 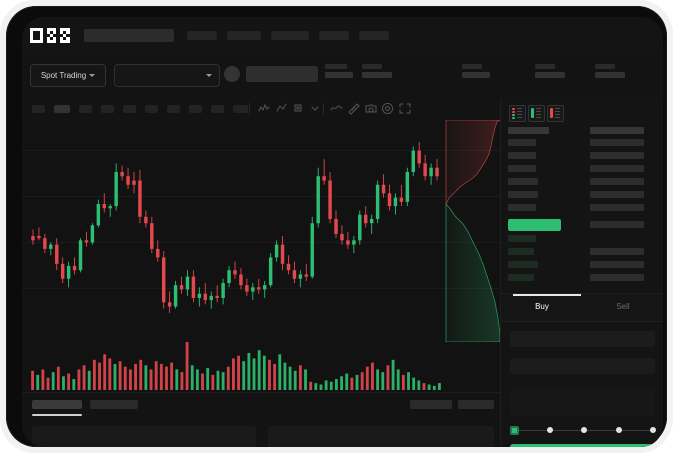 I want to click on orderbook-bids-icon, so click(x=536, y=113).